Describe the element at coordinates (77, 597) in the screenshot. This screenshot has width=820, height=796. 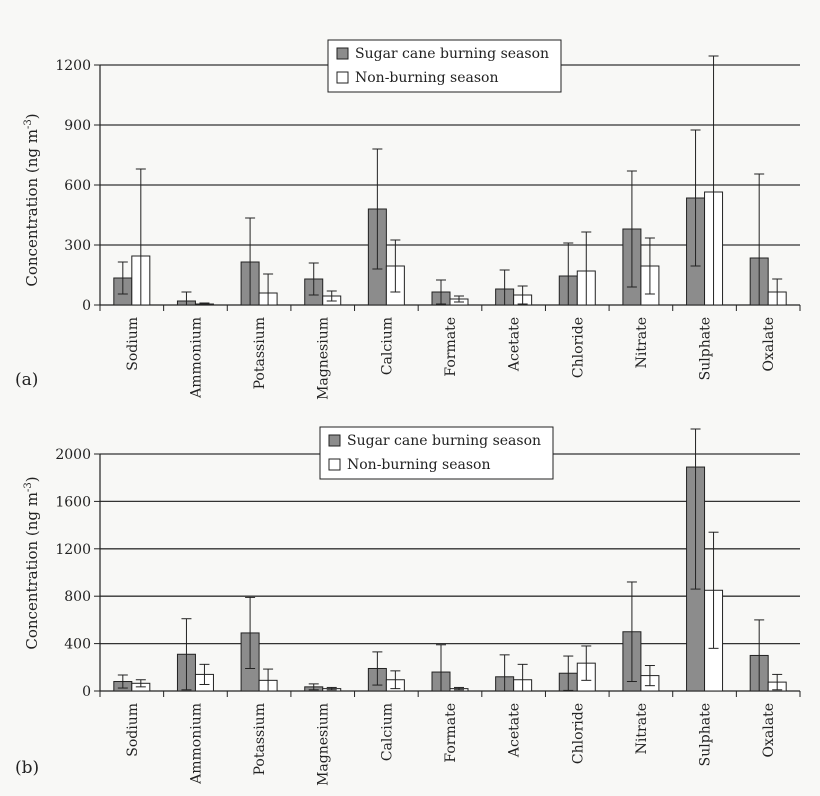
I see `y-tick-label: 800` at that location.